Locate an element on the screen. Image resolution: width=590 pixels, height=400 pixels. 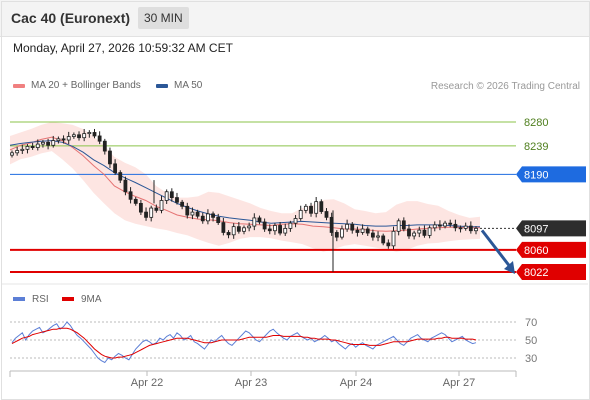
ma50-label: MA 50 is located at coordinates (188, 85).